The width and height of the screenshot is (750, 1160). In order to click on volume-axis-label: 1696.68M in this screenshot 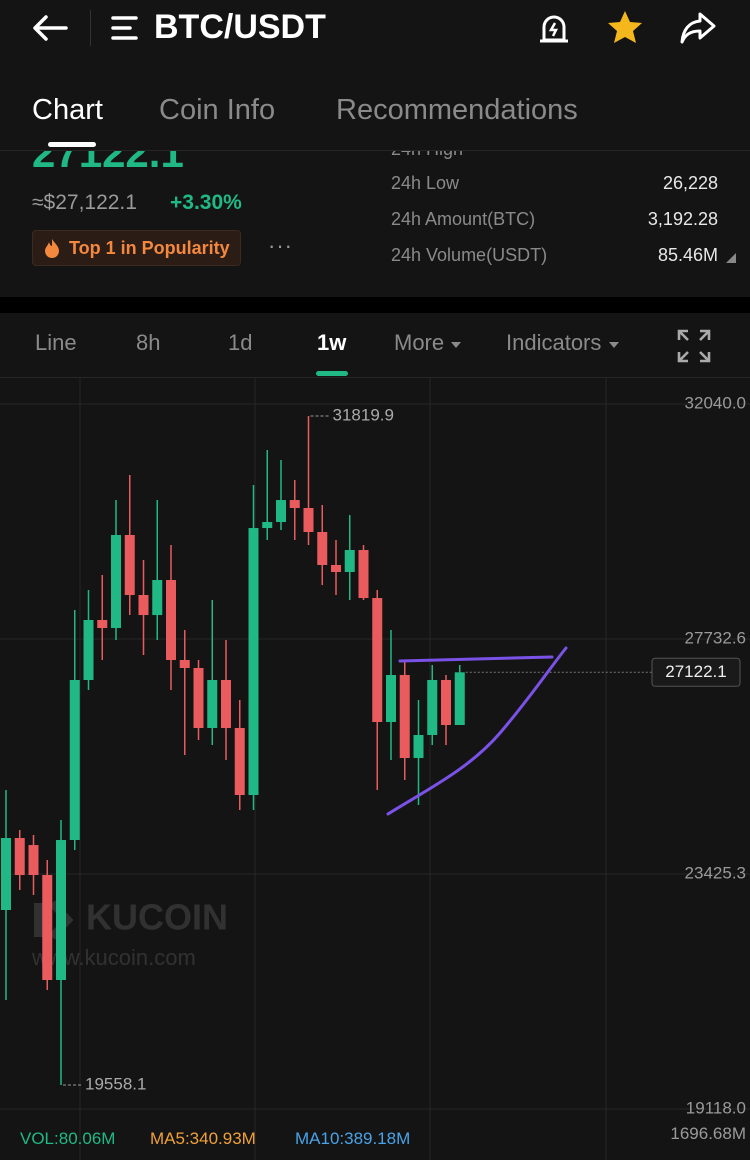, I will do `click(708, 1133)`.